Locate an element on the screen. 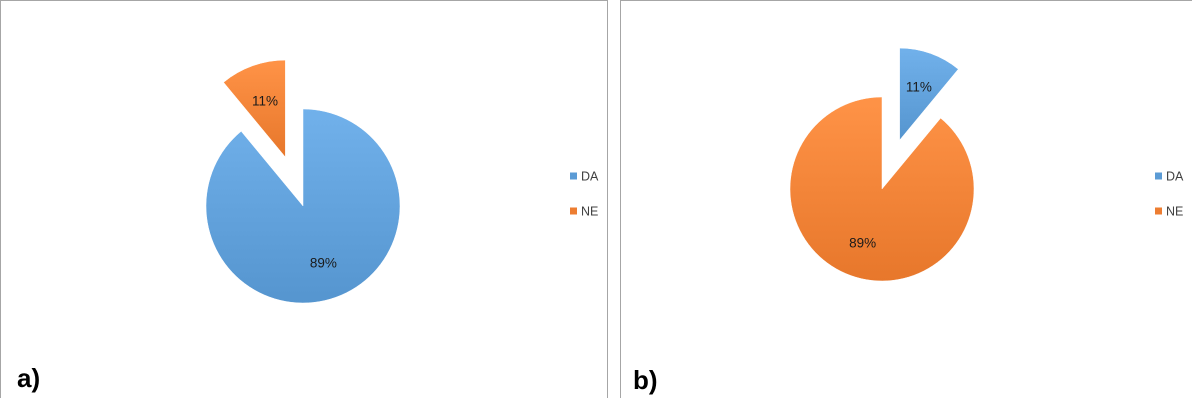 This screenshot has width=1192, height=399. data-label-da: 11% is located at coordinates (919, 86).